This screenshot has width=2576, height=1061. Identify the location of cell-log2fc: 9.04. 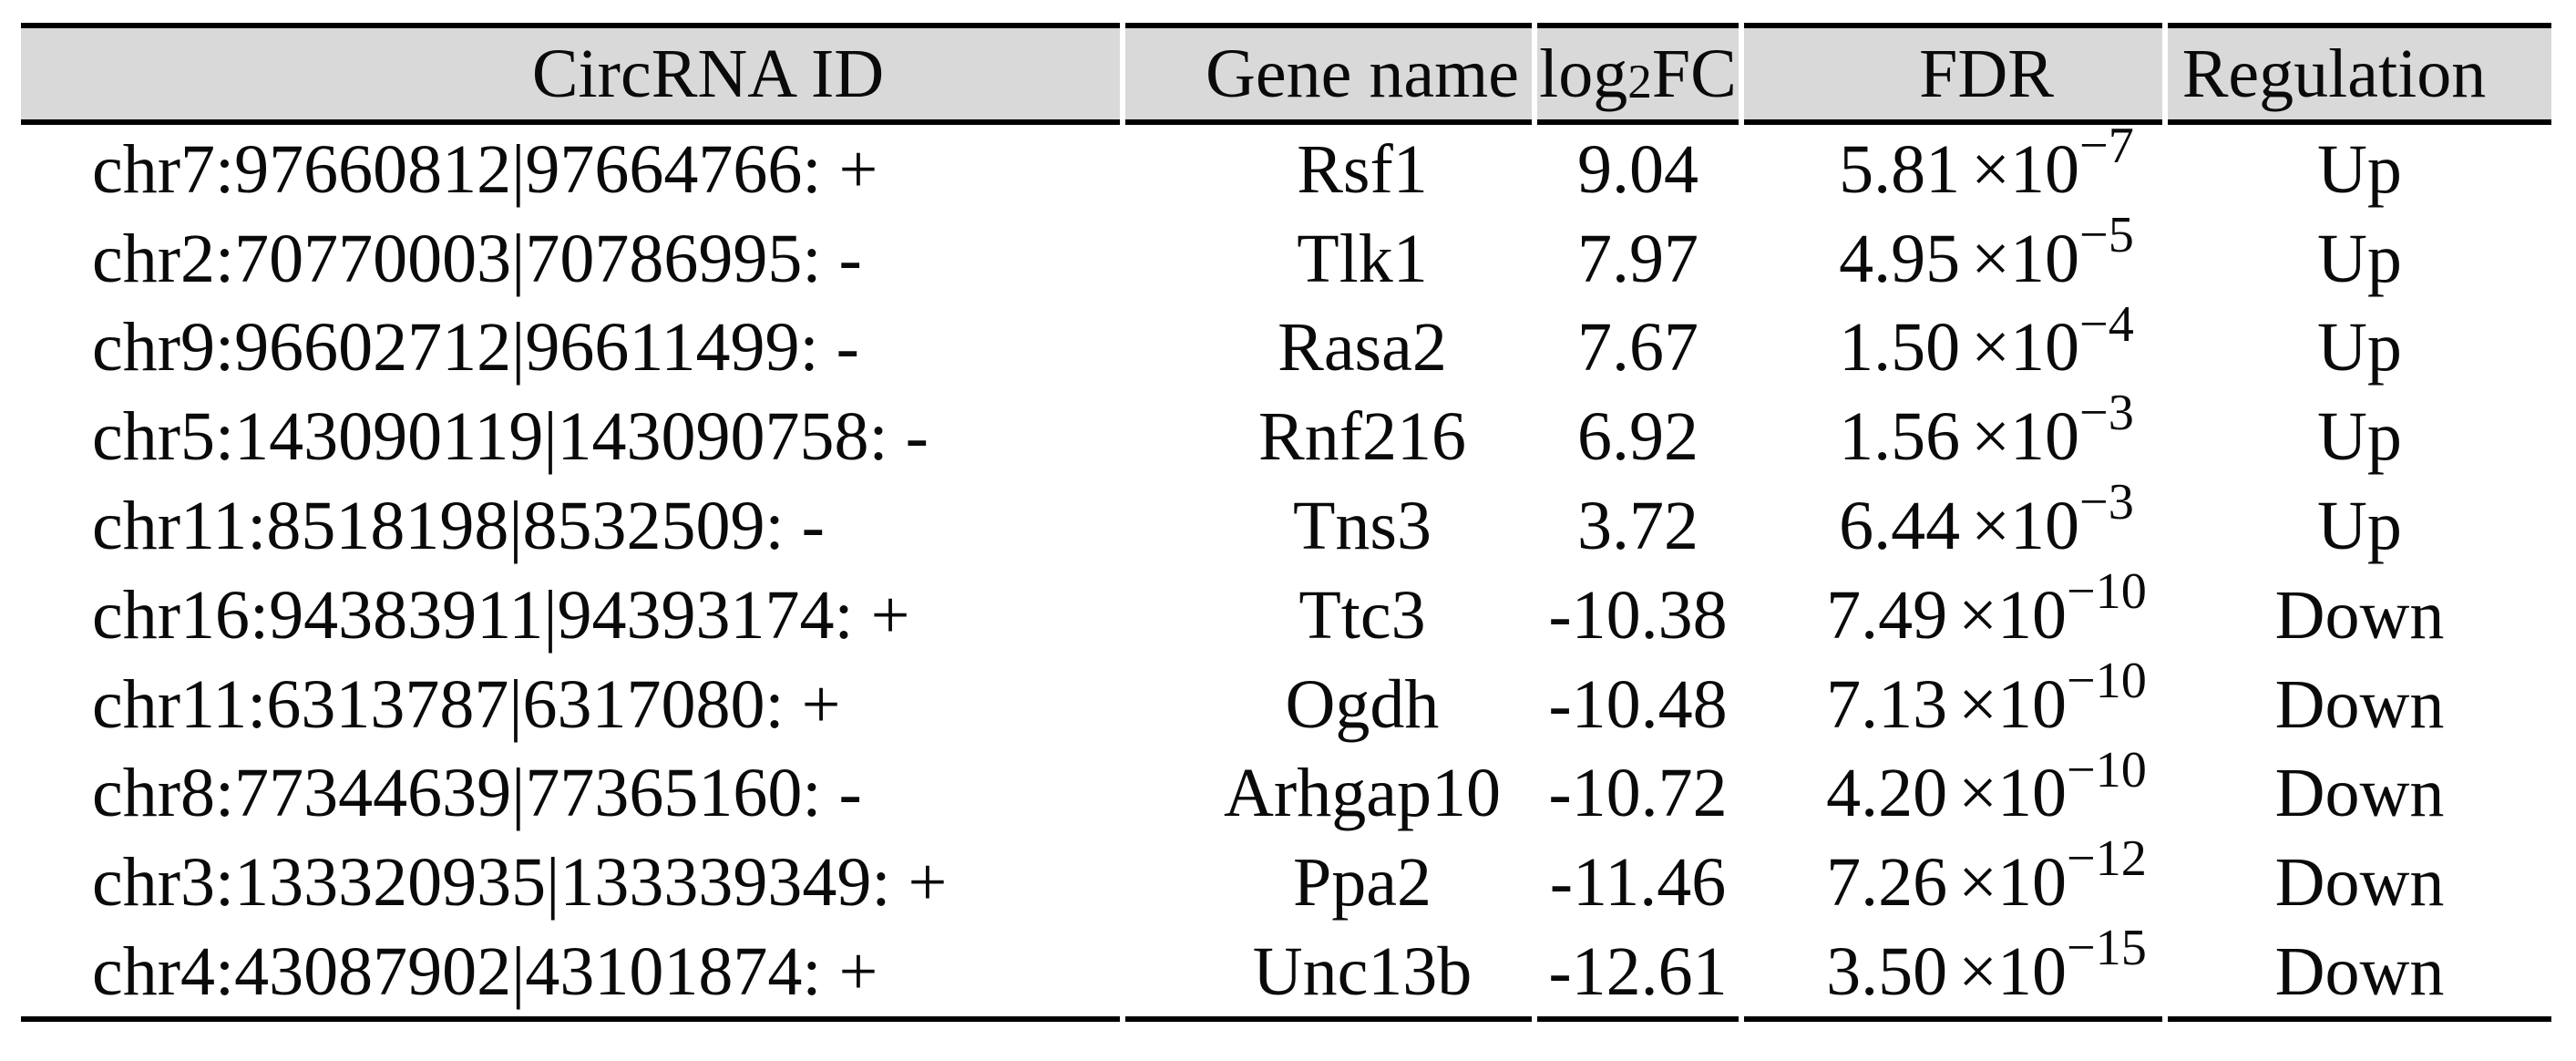
(1638, 169).